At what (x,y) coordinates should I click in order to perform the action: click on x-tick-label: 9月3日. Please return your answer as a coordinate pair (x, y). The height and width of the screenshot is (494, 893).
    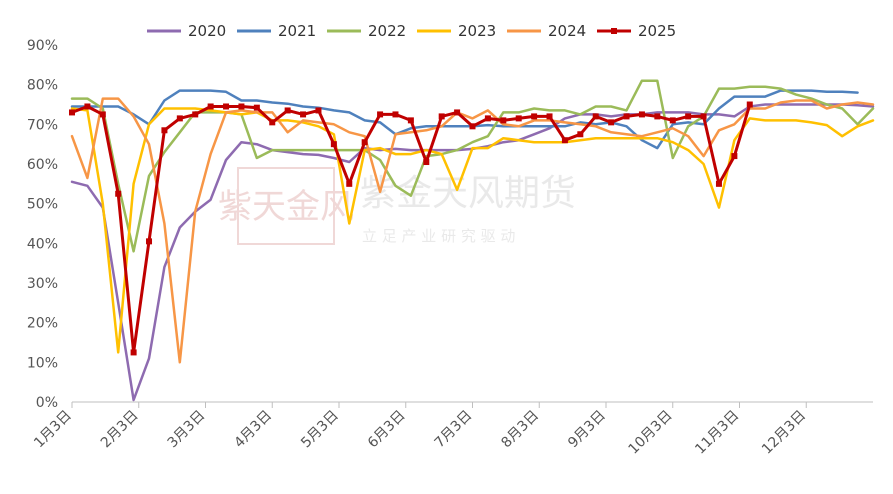
    Looking at the image, I should click on (587, 430).